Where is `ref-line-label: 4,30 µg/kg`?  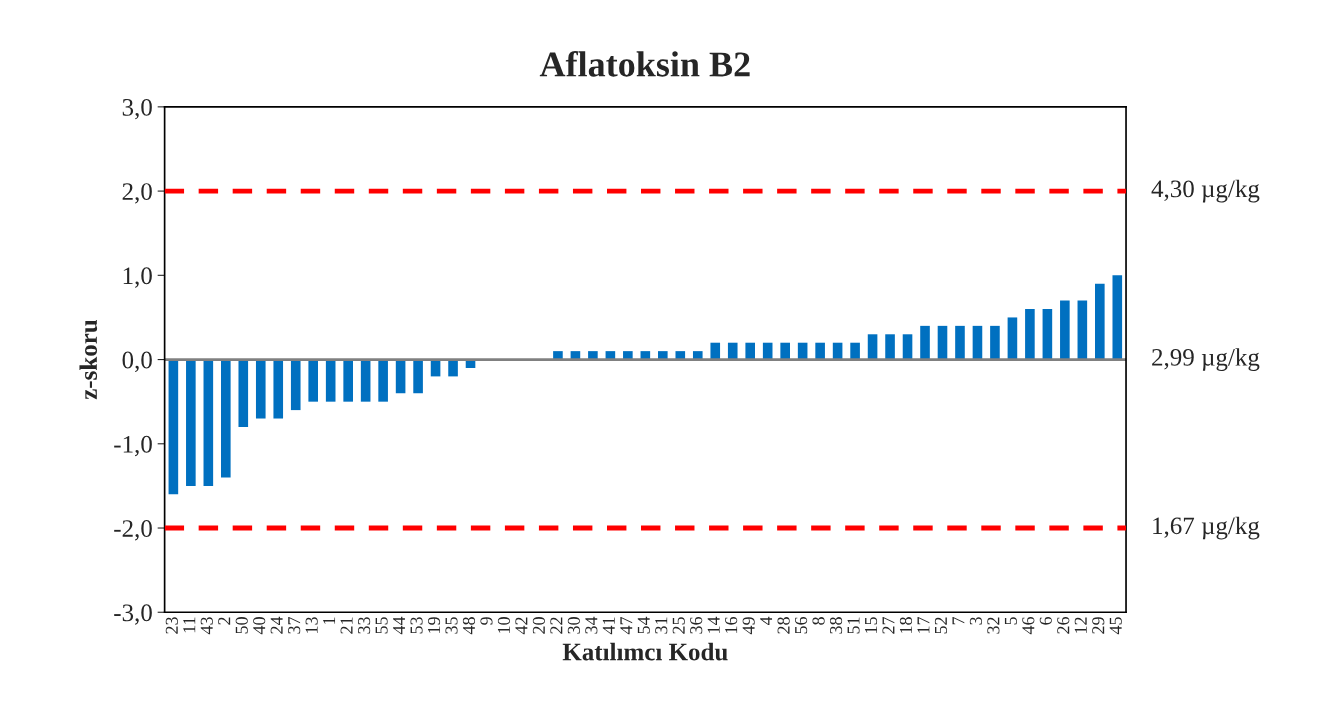
ref-line-label: 4,30 µg/kg is located at coordinates (1205, 191).